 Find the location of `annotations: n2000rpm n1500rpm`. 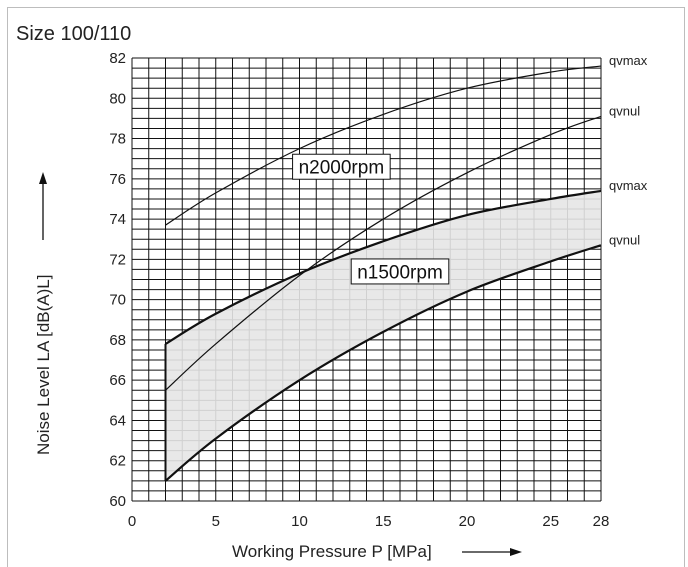

annotations: n2000rpm n1500rpm is located at coordinates (371, 219).